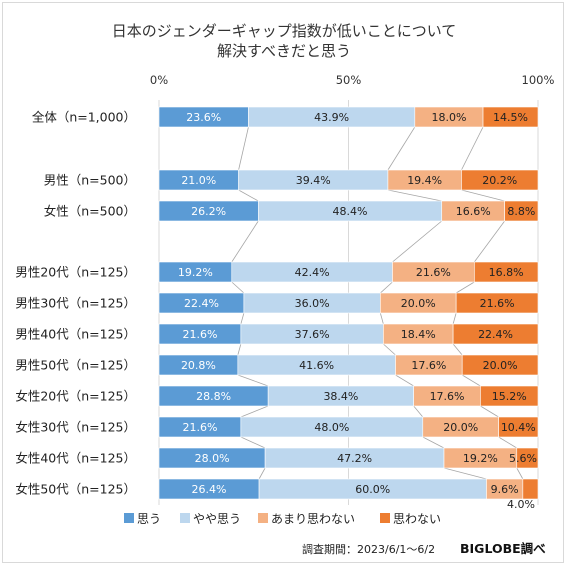  I want to click on legend-label: 思わない, so click(417, 519).